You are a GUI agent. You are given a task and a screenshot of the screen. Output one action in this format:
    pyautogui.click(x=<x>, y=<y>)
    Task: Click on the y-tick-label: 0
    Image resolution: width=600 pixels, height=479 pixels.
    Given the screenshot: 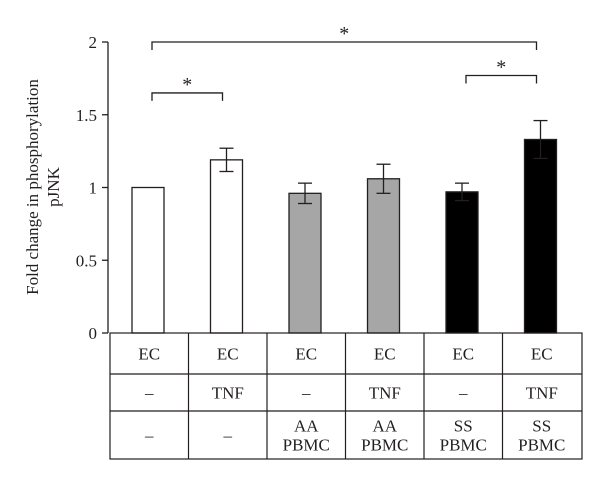 What is the action you would take?
    pyautogui.click(x=93, y=333)
    